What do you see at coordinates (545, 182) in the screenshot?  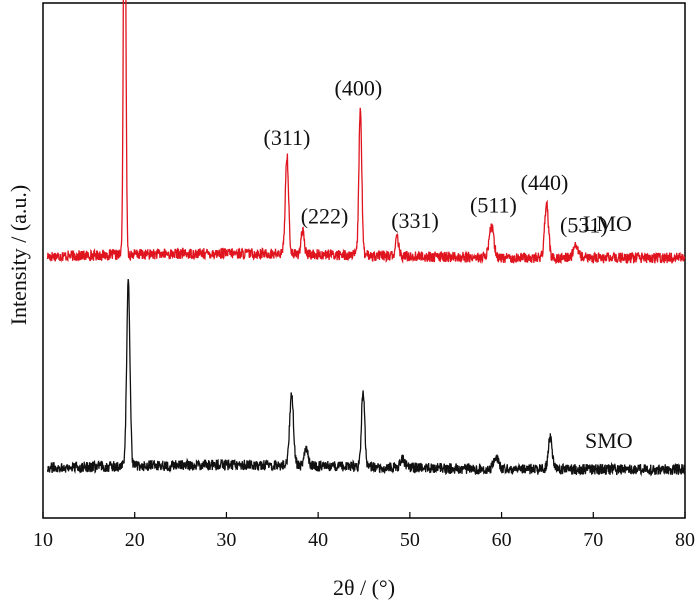 I see `peak-label: (440)` at bounding box center [545, 182].